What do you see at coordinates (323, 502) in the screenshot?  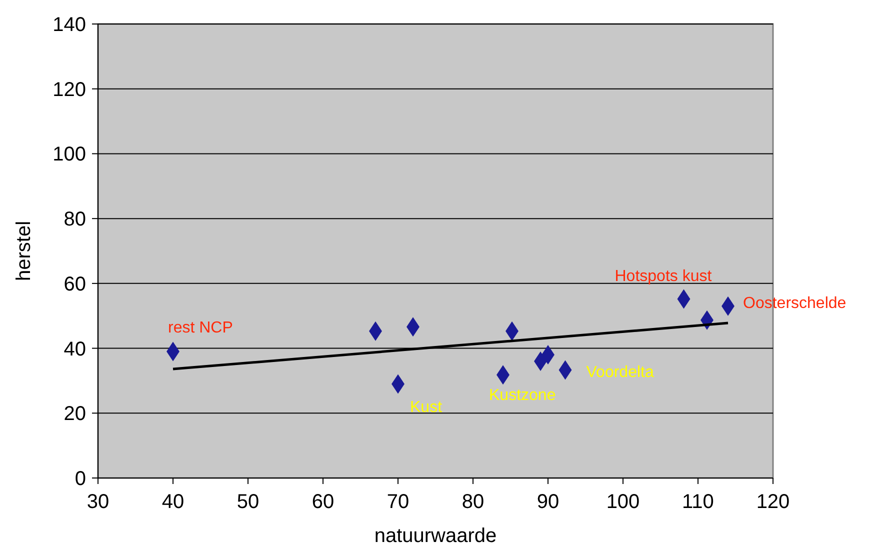 I see `x-tick-label: 60` at bounding box center [323, 502].